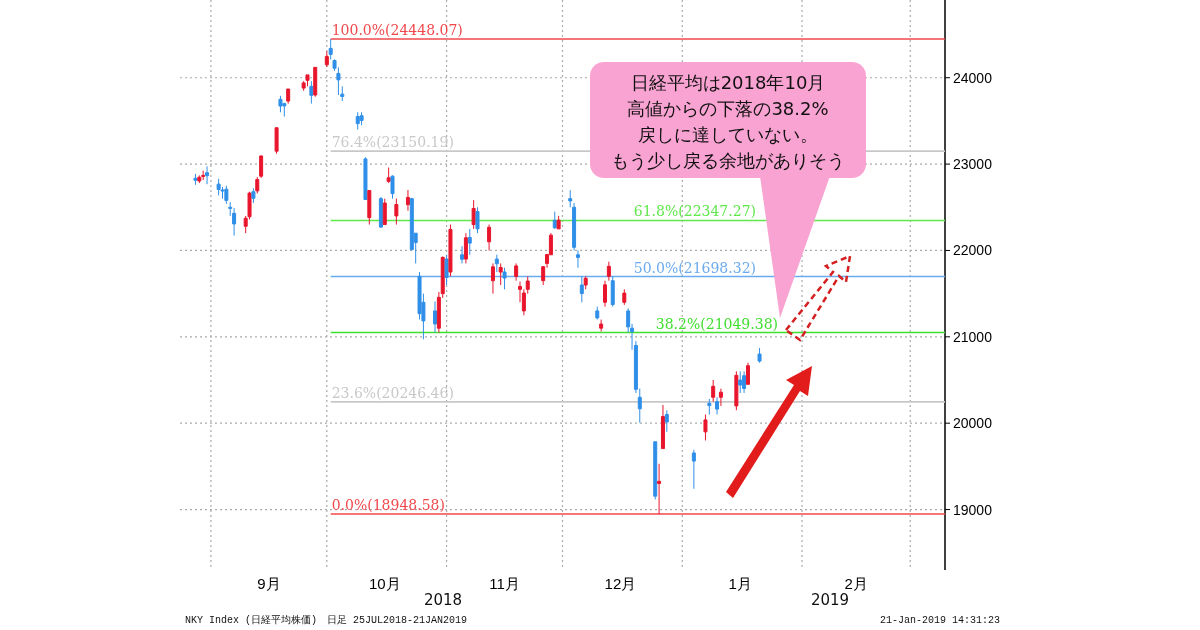  Describe the element at coordinates (856, 583) in the screenshot. I see `x-tick-label: 2月` at that location.